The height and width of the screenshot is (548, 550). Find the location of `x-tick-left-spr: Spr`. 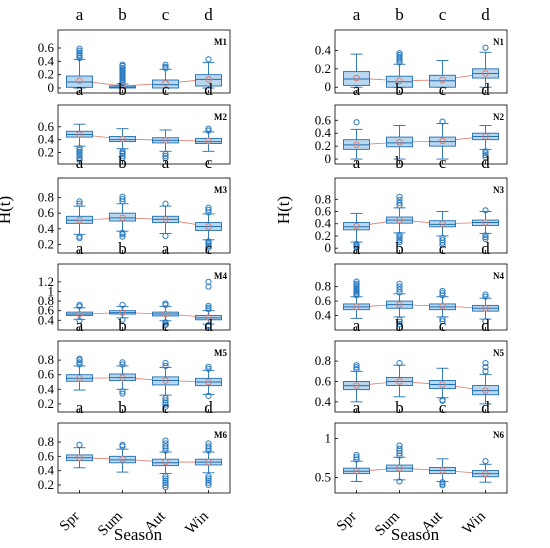

x-tick-left-spr: Spr is located at coordinates (70, 522).